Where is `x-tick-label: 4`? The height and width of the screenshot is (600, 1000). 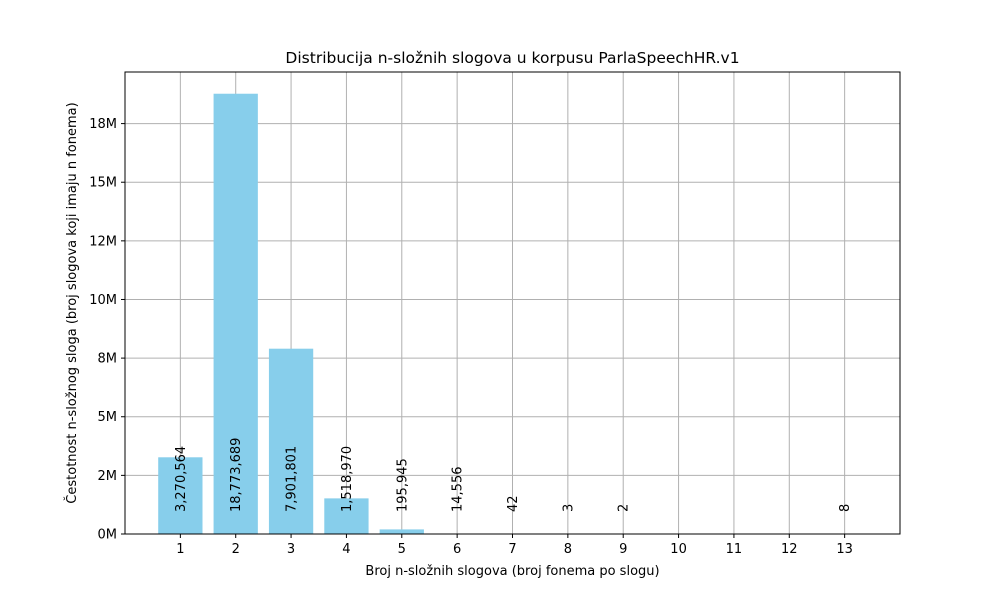
x-tick-label: 4 is located at coordinates (346, 549).